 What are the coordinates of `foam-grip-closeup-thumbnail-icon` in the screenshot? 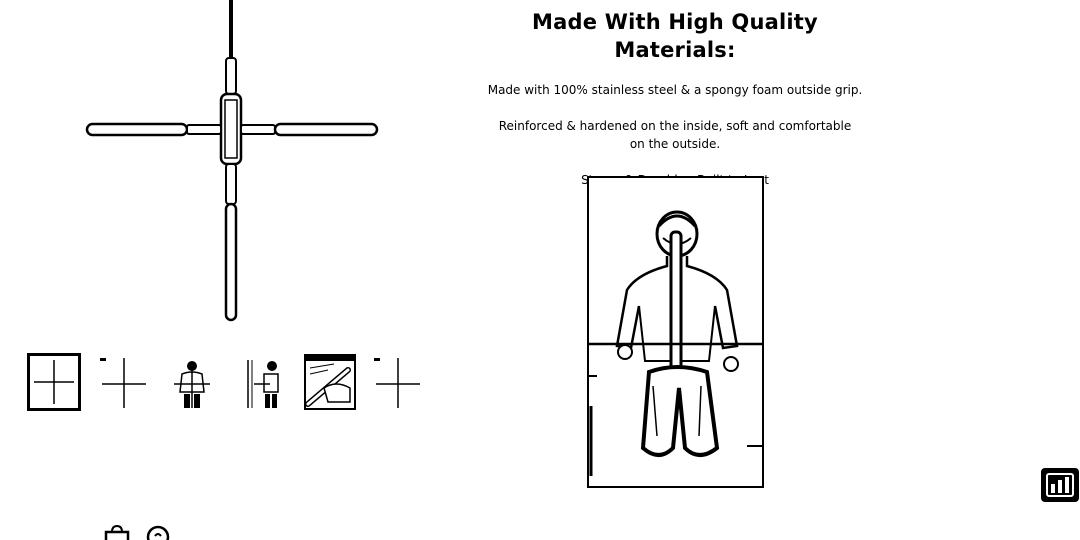 It's located at (330, 382).